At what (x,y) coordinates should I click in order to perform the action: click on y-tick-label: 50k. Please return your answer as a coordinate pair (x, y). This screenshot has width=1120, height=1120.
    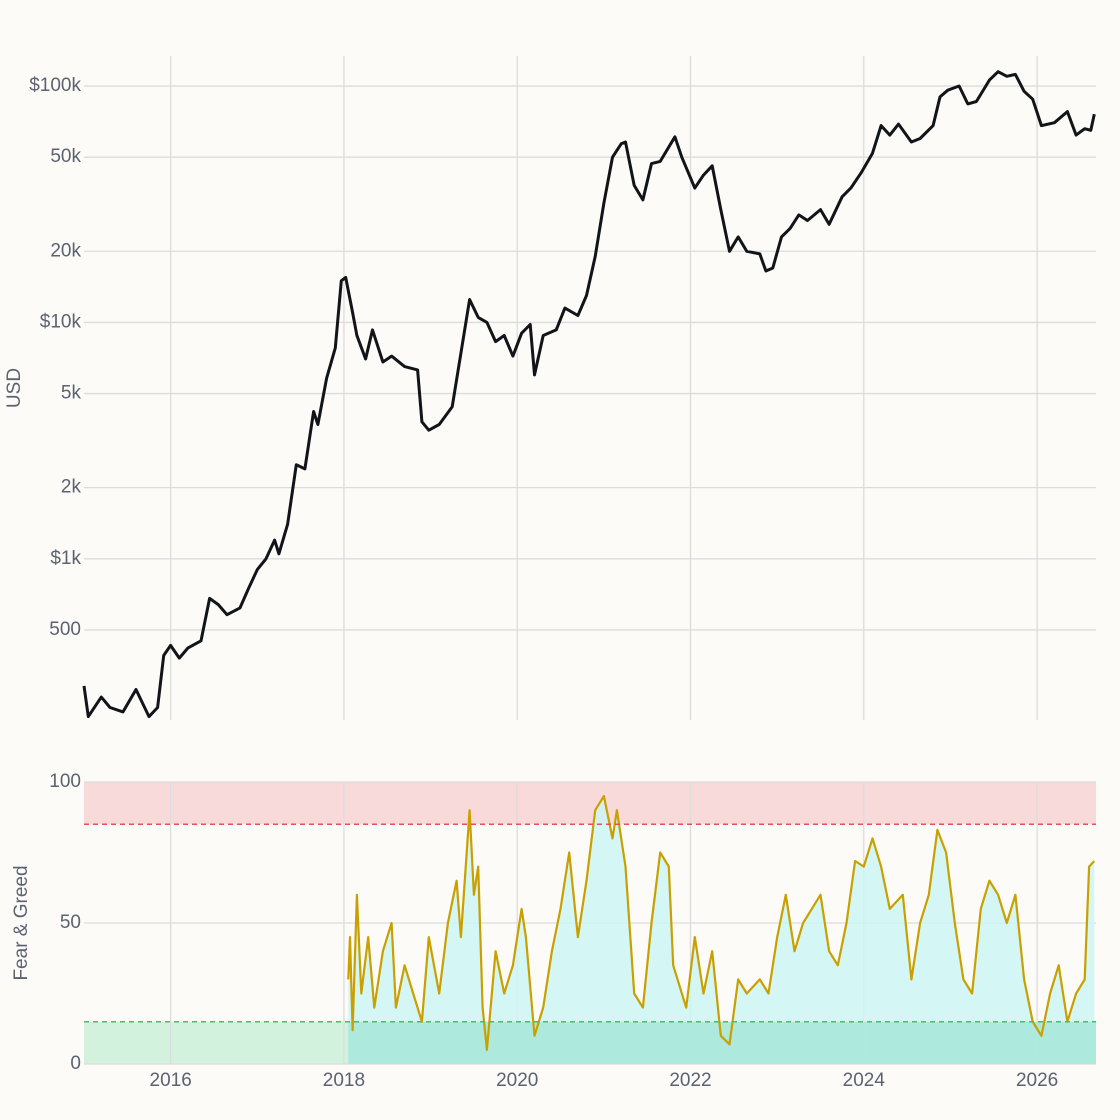
    Looking at the image, I should click on (65, 156).